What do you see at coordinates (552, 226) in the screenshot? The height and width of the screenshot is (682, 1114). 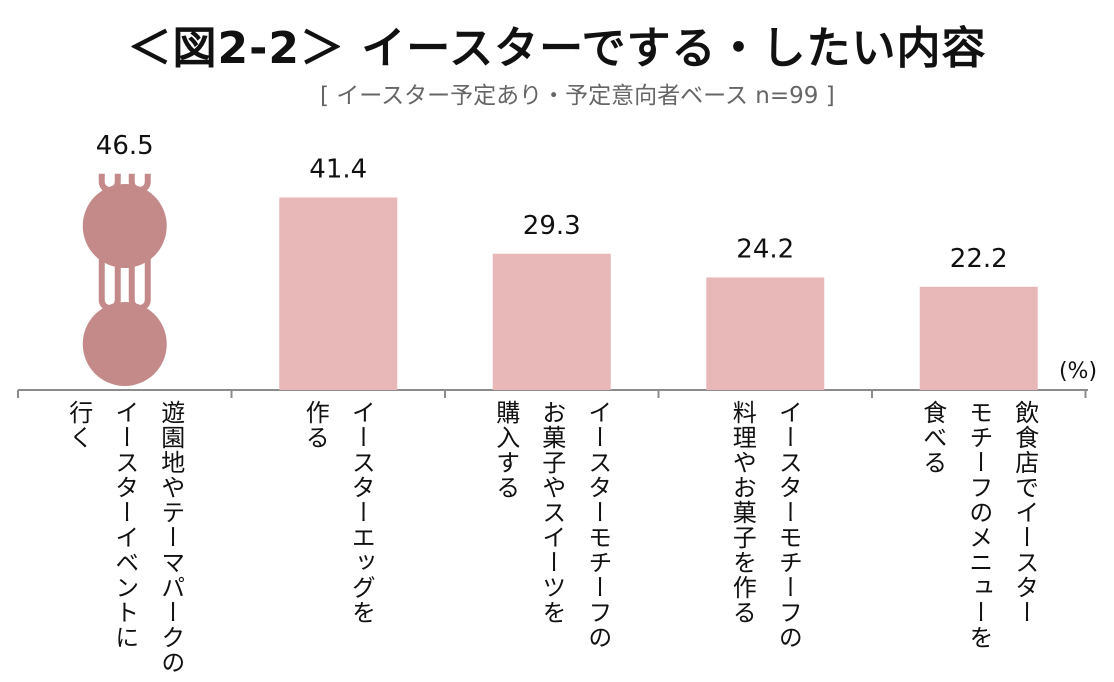 I see `data-label: 29.3` at bounding box center [552, 226].